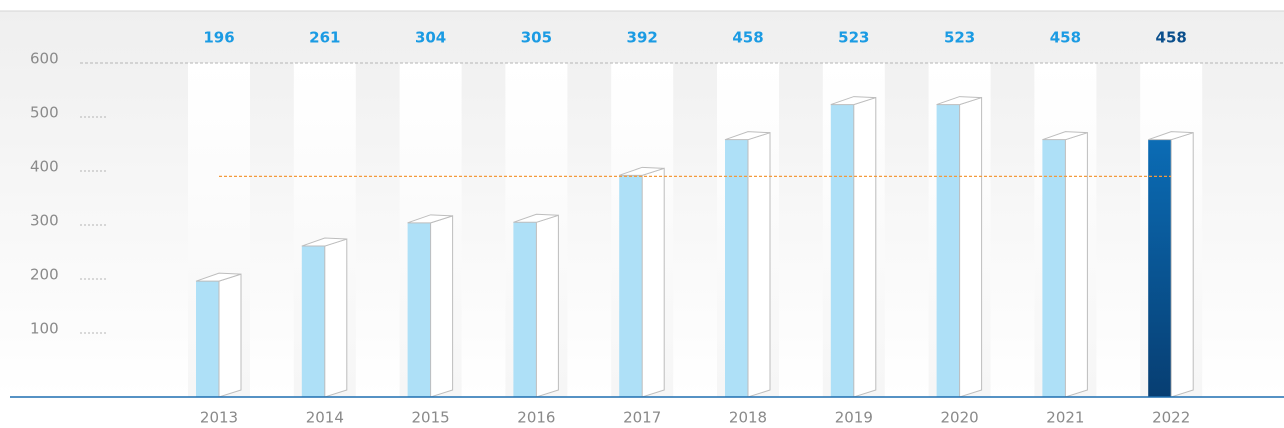 This screenshot has height=428, width=1284. I want to click on x-tick-label: 2022, so click(1171, 418).